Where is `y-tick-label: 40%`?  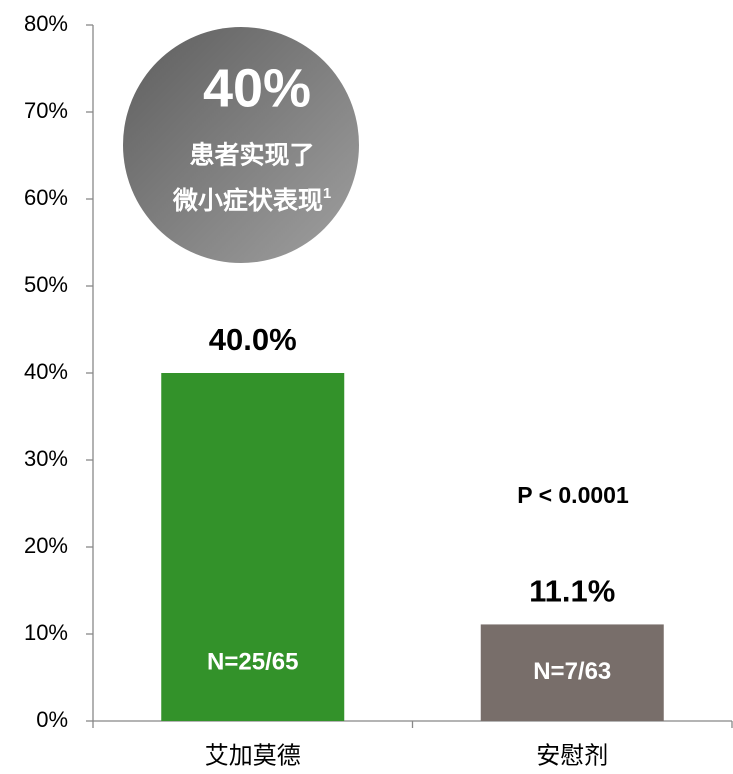
y-tick-label: 40% is located at coordinates (46, 371).